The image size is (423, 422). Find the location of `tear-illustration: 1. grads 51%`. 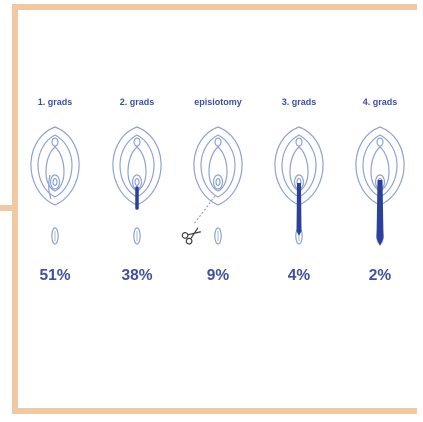

tear-illustration: 1. grads 51% is located at coordinates (55, 190).